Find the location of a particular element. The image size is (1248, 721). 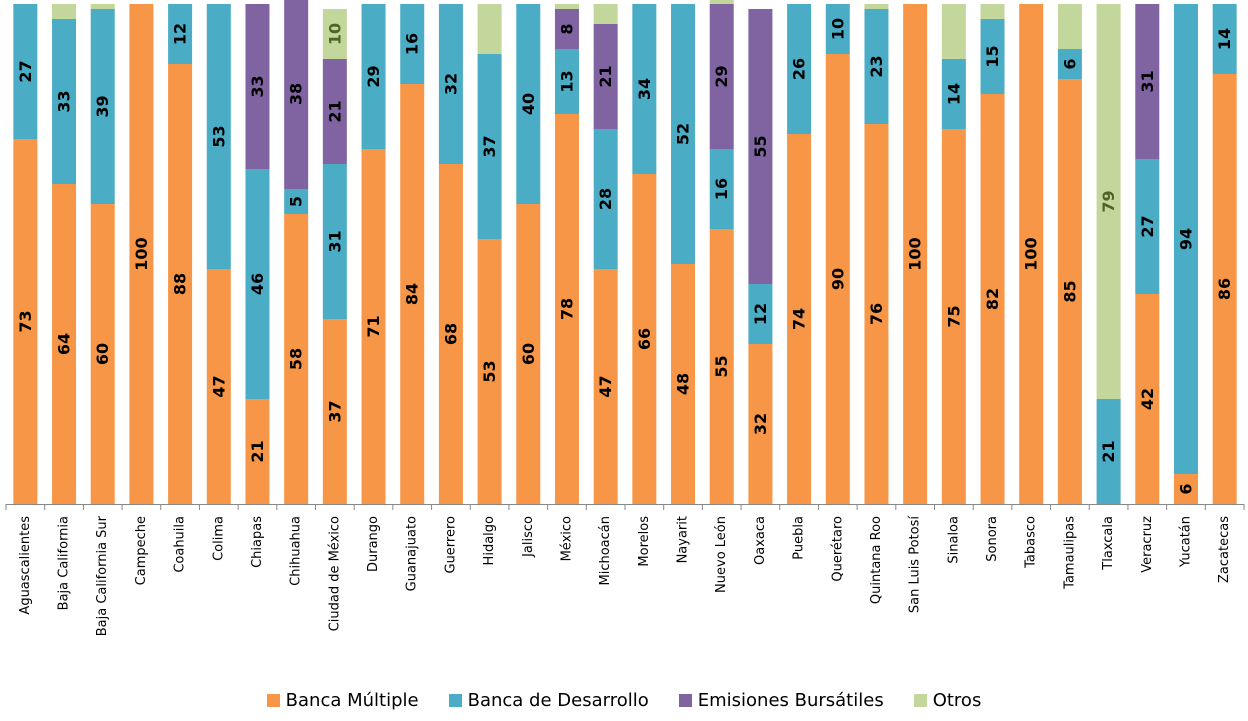

x-tick-label-ciudad-de-mexico: Ciudad de México is located at coordinates (334, 573).